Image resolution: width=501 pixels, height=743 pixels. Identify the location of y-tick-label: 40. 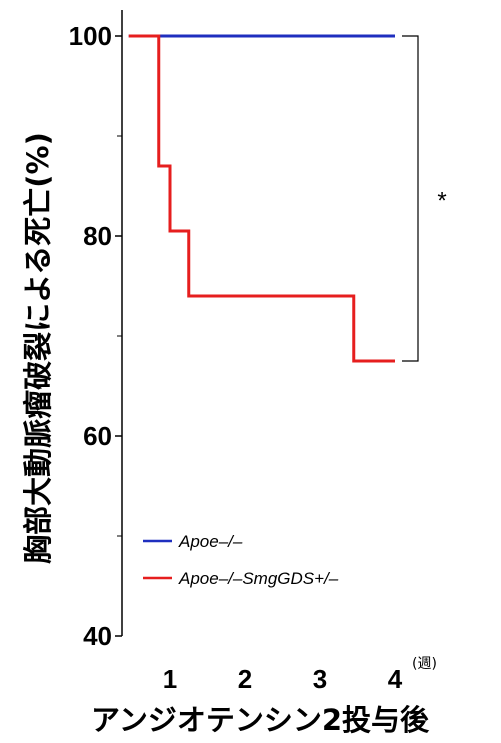
(97, 636).